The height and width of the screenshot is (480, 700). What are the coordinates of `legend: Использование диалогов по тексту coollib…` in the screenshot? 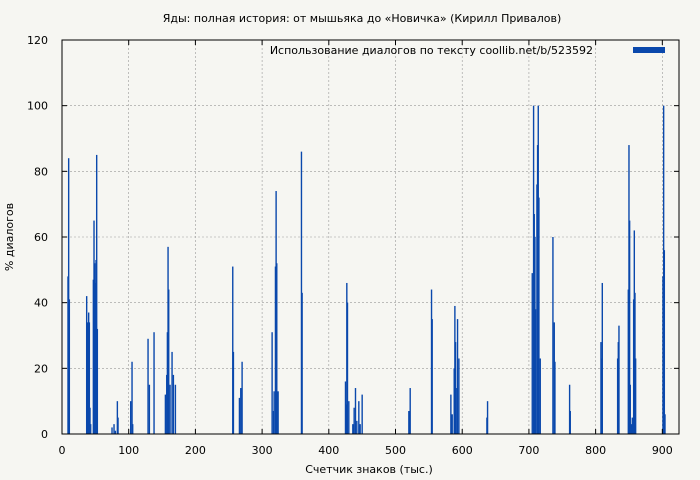 It's located at (467, 50).